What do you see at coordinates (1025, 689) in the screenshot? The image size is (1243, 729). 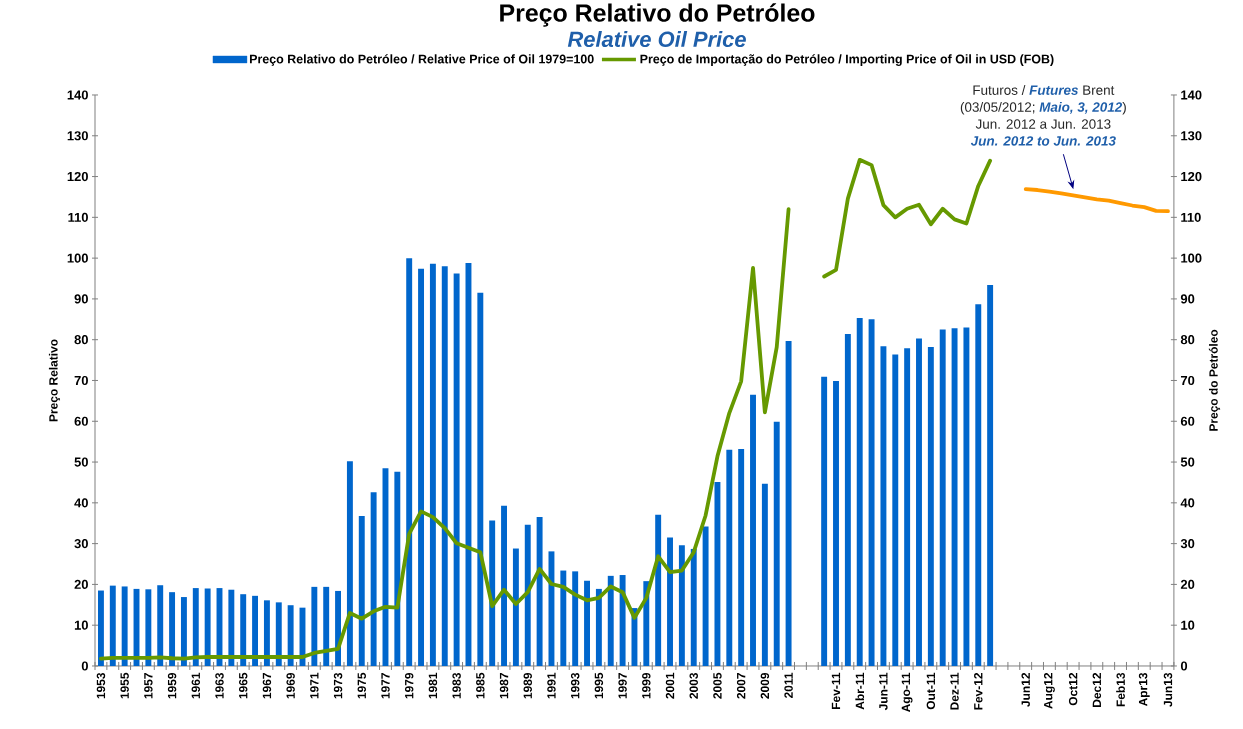 I see `x-tick-label: Jun12` at bounding box center [1025, 689].